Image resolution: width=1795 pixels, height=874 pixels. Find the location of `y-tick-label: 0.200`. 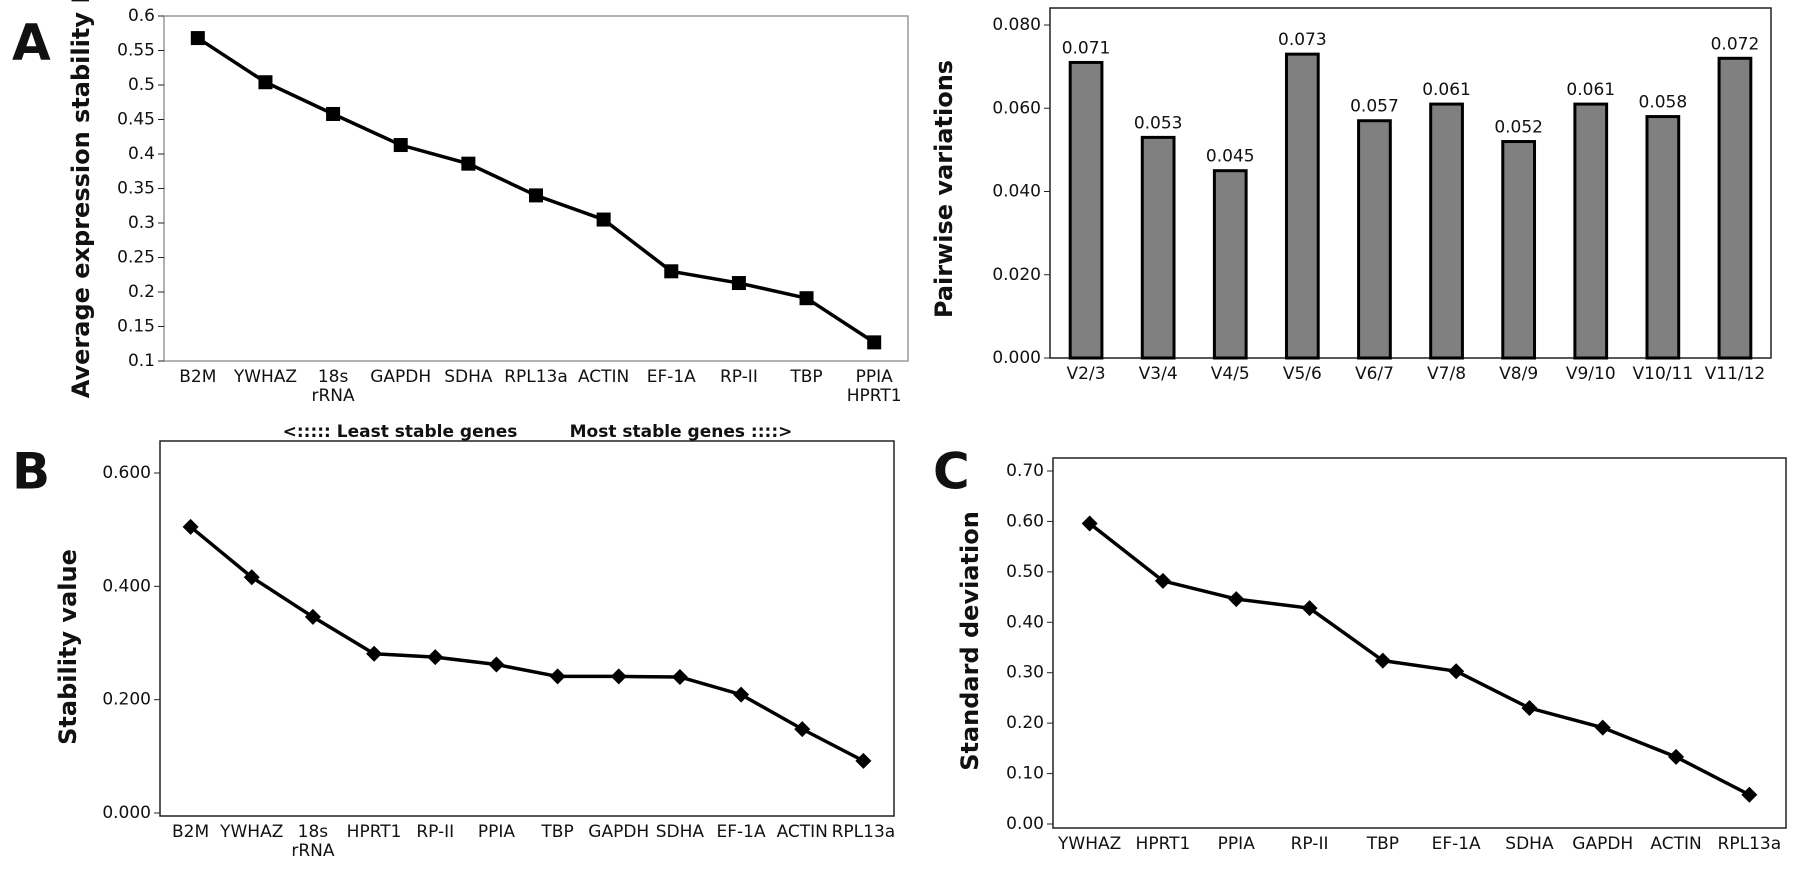

y-tick-label: 0.200 is located at coordinates (126, 700).